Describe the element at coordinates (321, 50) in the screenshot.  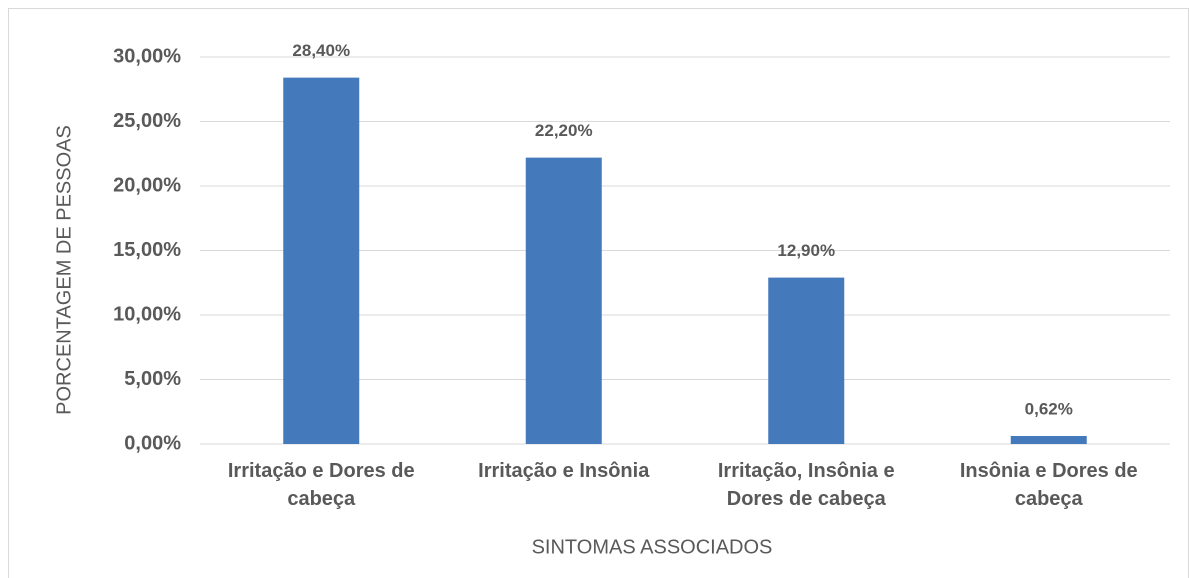
I see `data-label: 28,40%` at that location.